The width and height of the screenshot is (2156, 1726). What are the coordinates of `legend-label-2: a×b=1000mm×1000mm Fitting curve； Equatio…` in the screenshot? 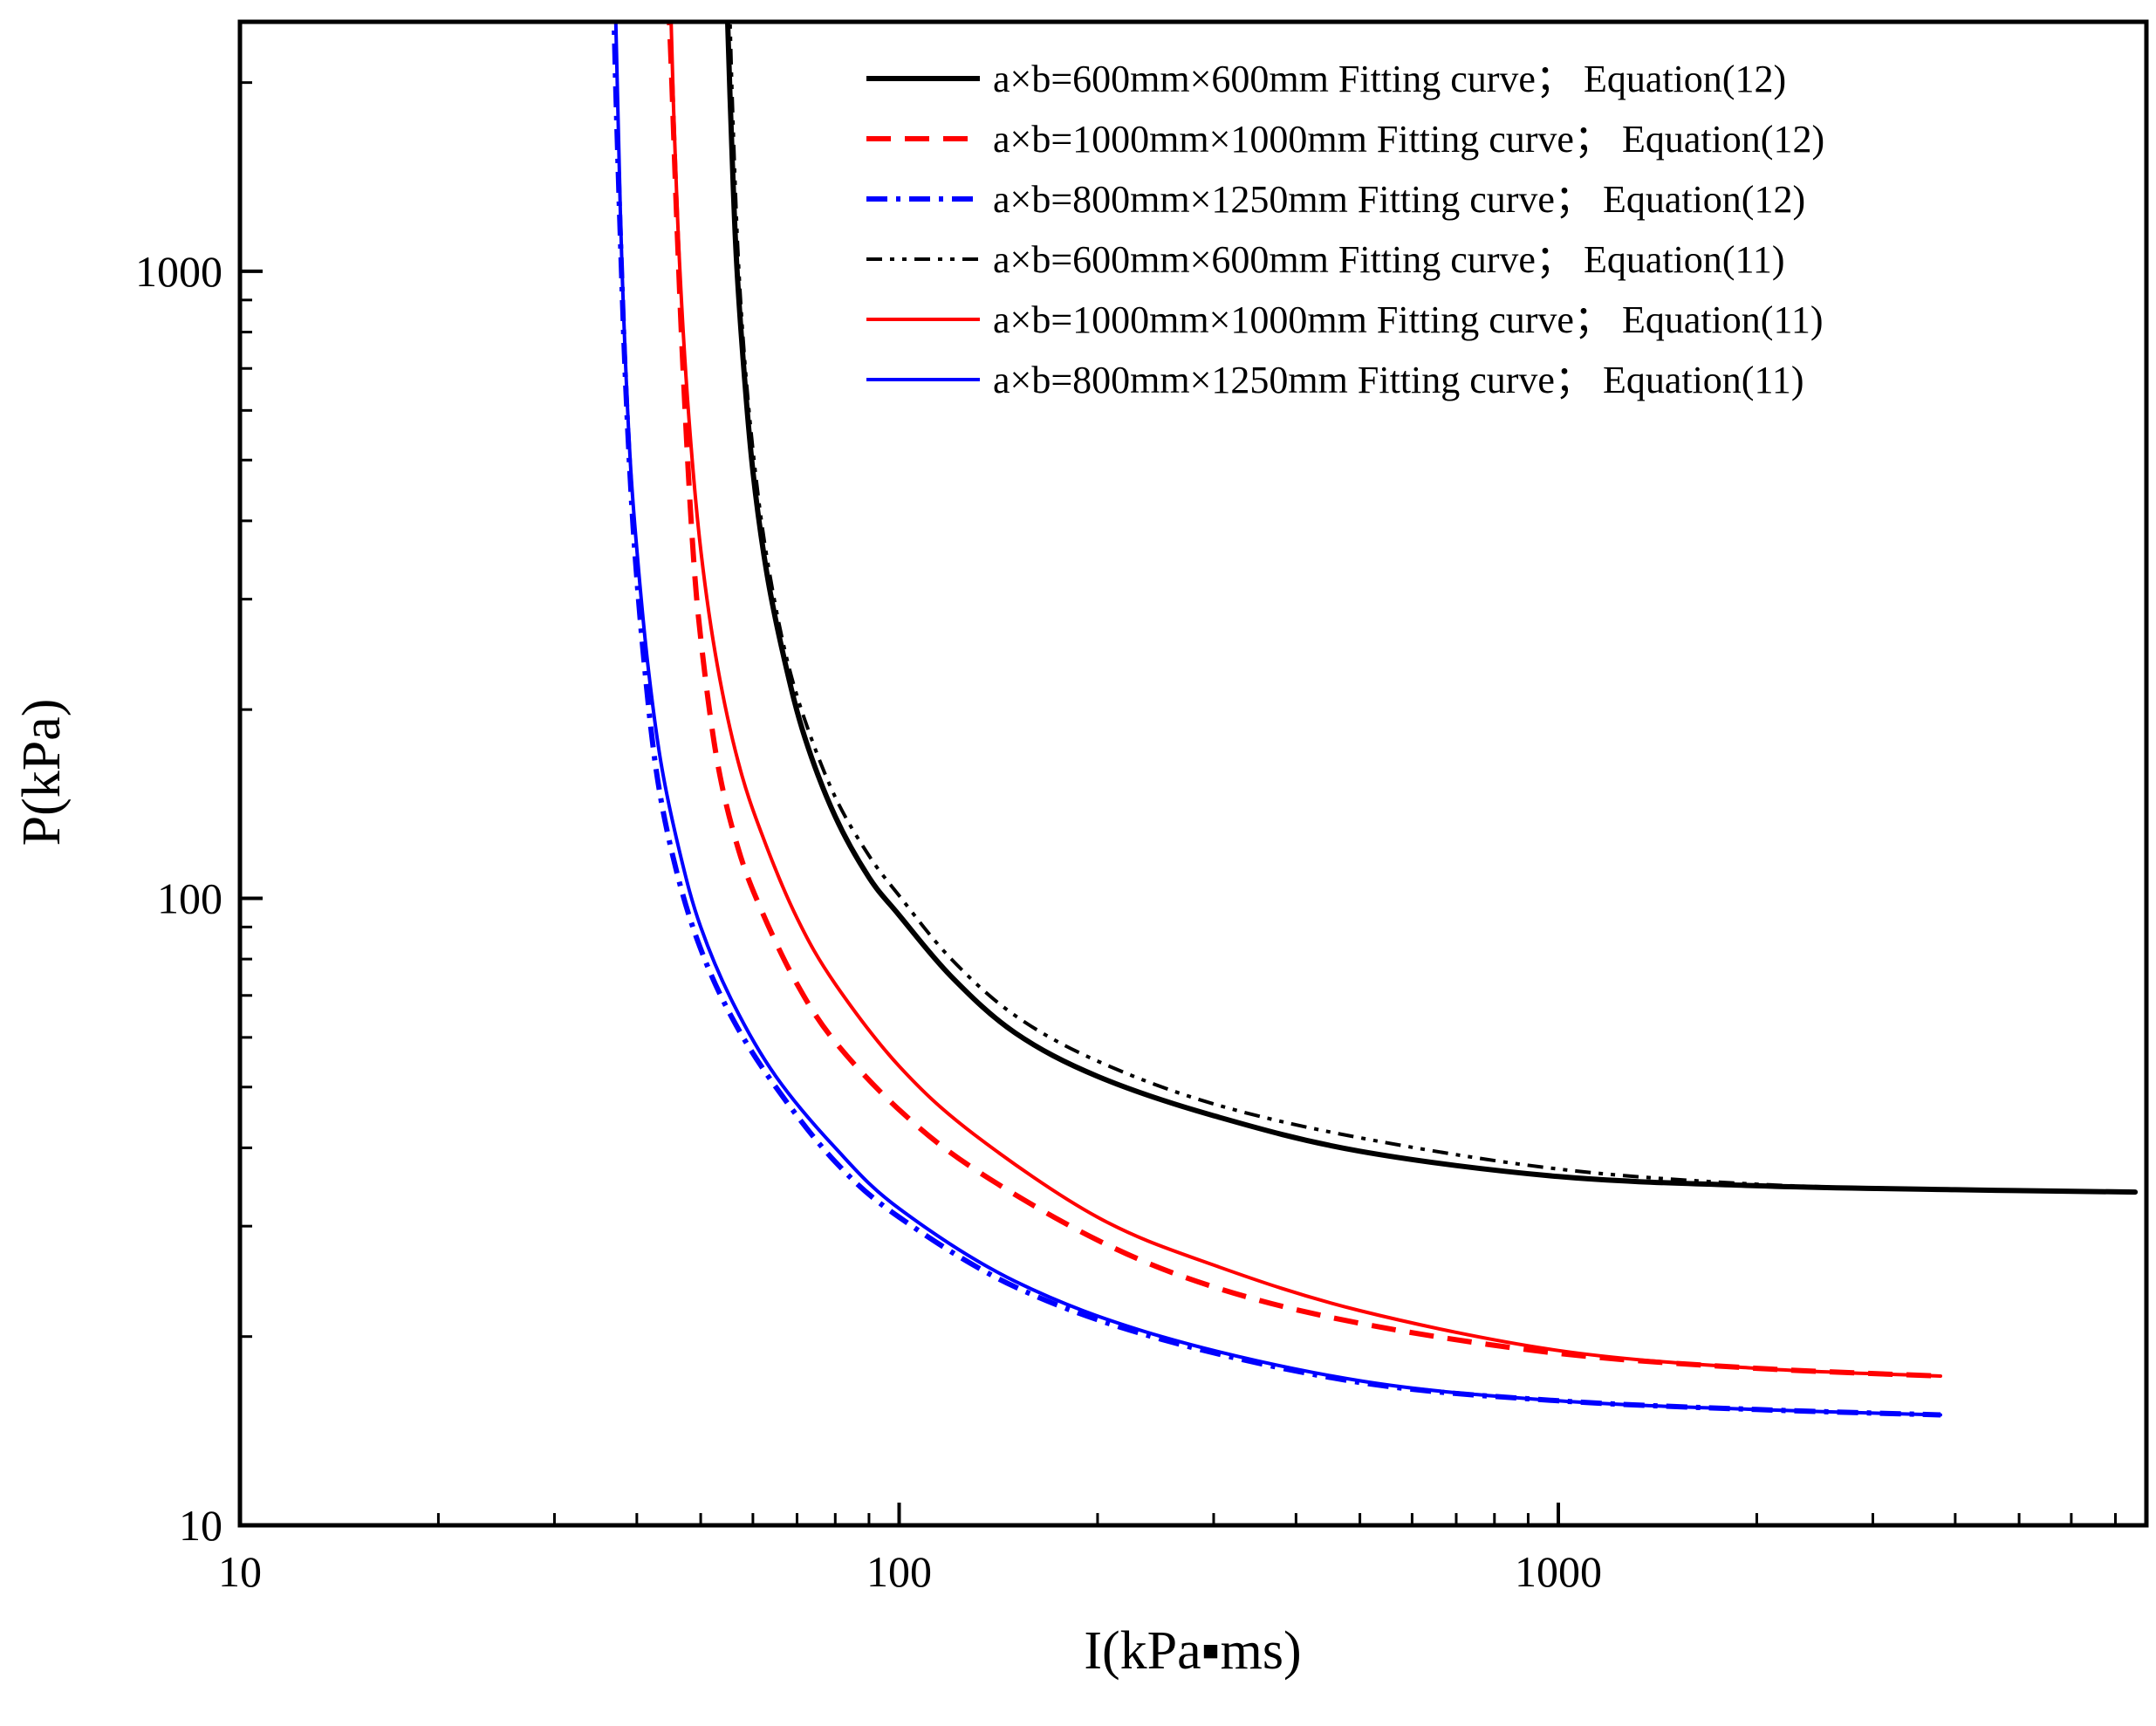 It's located at (1408, 139).